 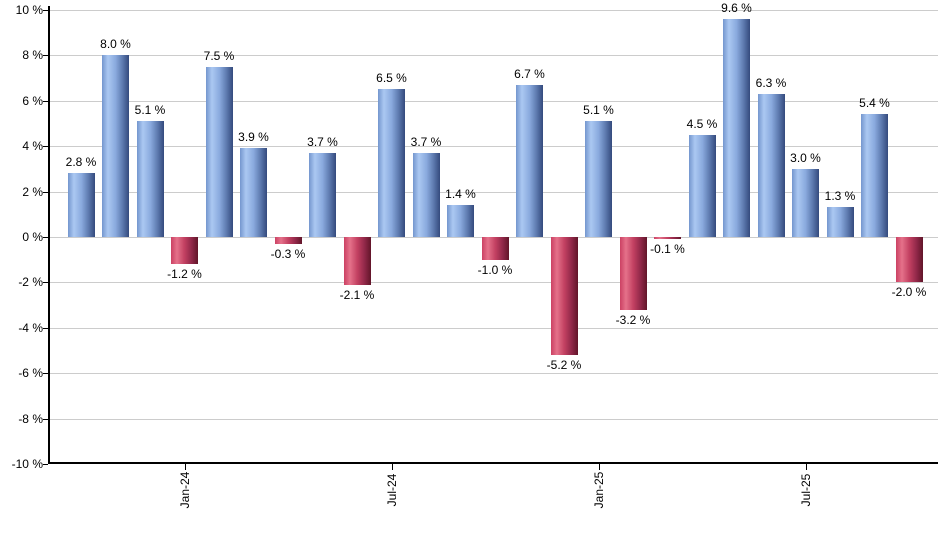 I want to click on y-axis-tick-label: 4 %, so click(x=32, y=146).